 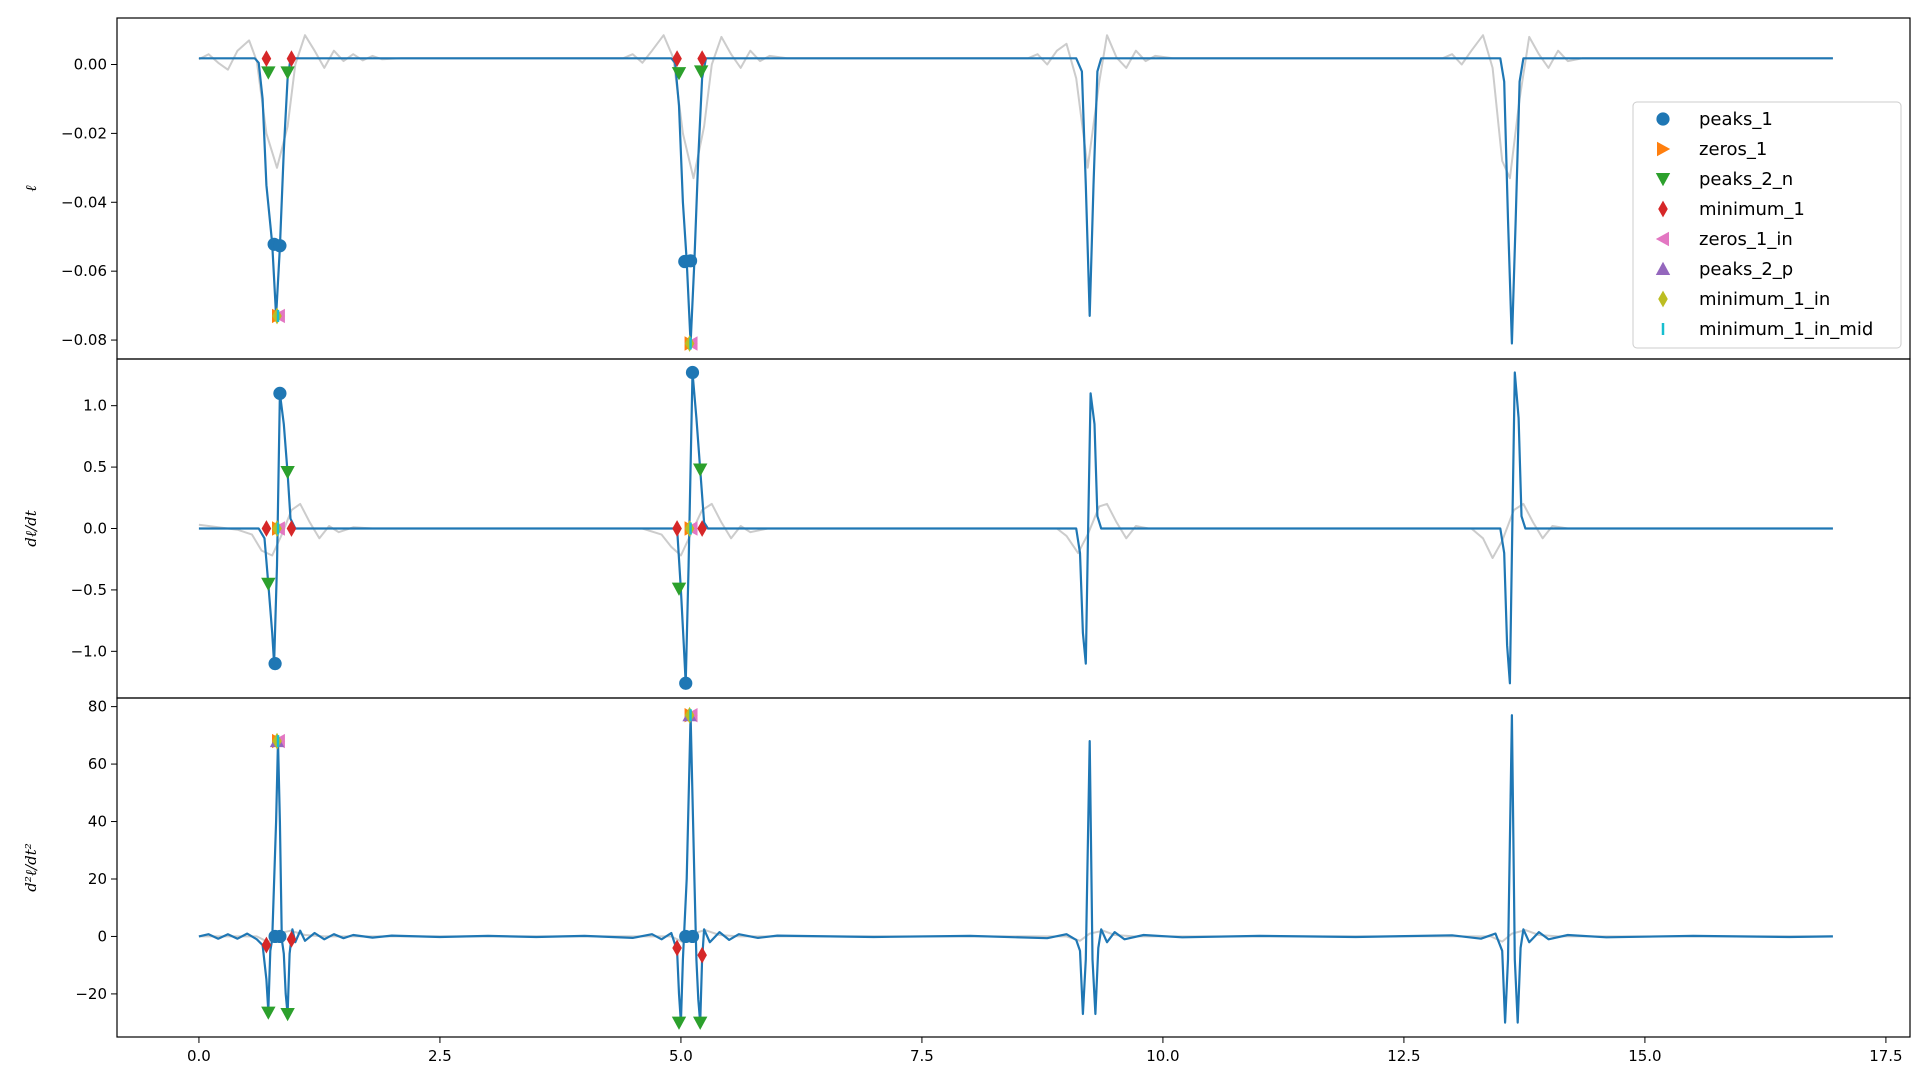 What do you see at coordinates (97, 822) in the screenshot?
I see `y-tick-label: 40` at bounding box center [97, 822].